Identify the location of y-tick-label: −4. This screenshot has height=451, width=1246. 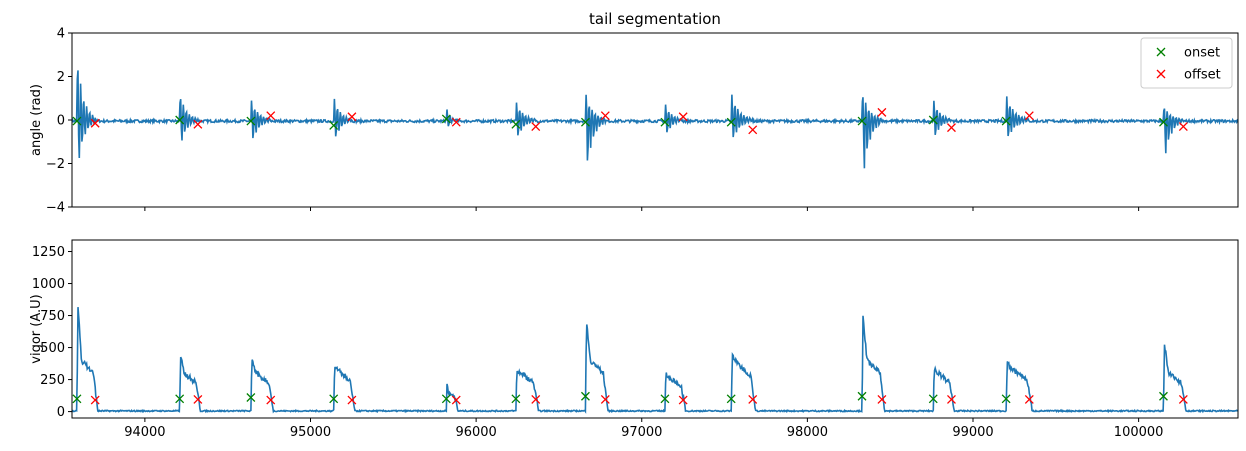
(55, 208).